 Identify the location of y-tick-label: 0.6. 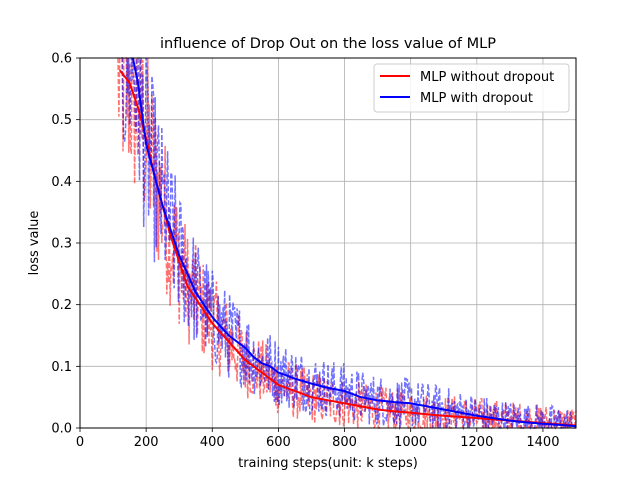
(61, 59).